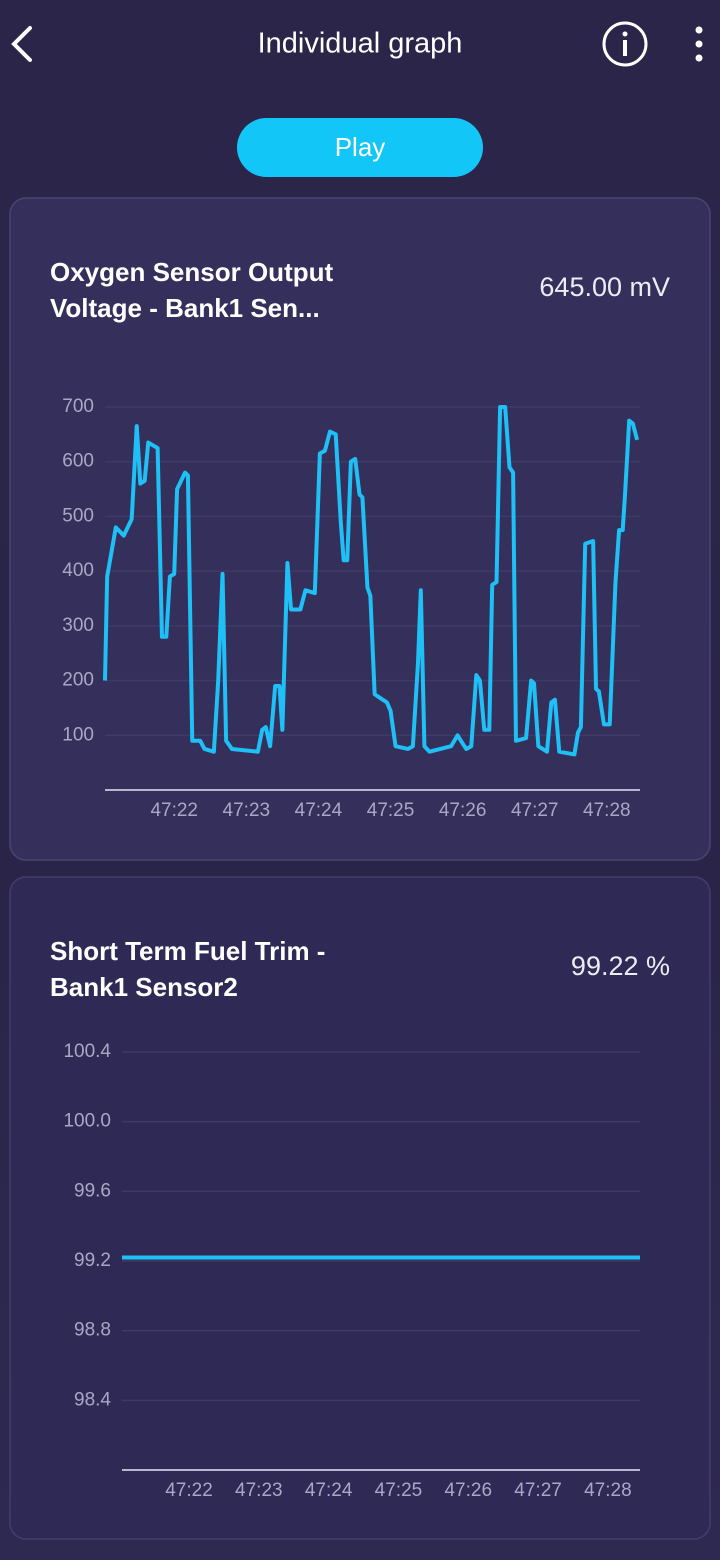 The width and height of the screenshot is (720, 1560). What do you see at coordinates (92, 1190) in the screenshot?
I see `y-tick-label: 99.6` at bounding box center [92, 1190].